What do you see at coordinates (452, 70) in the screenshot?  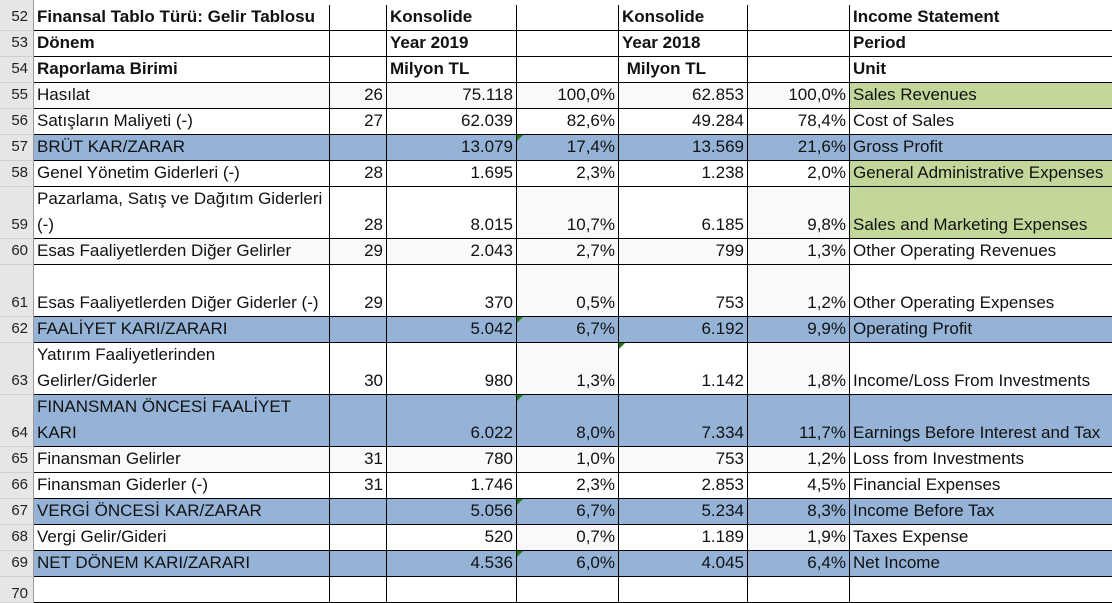 I see `cell-2019-header: Milyon TL` at bounding box center [452, 70].